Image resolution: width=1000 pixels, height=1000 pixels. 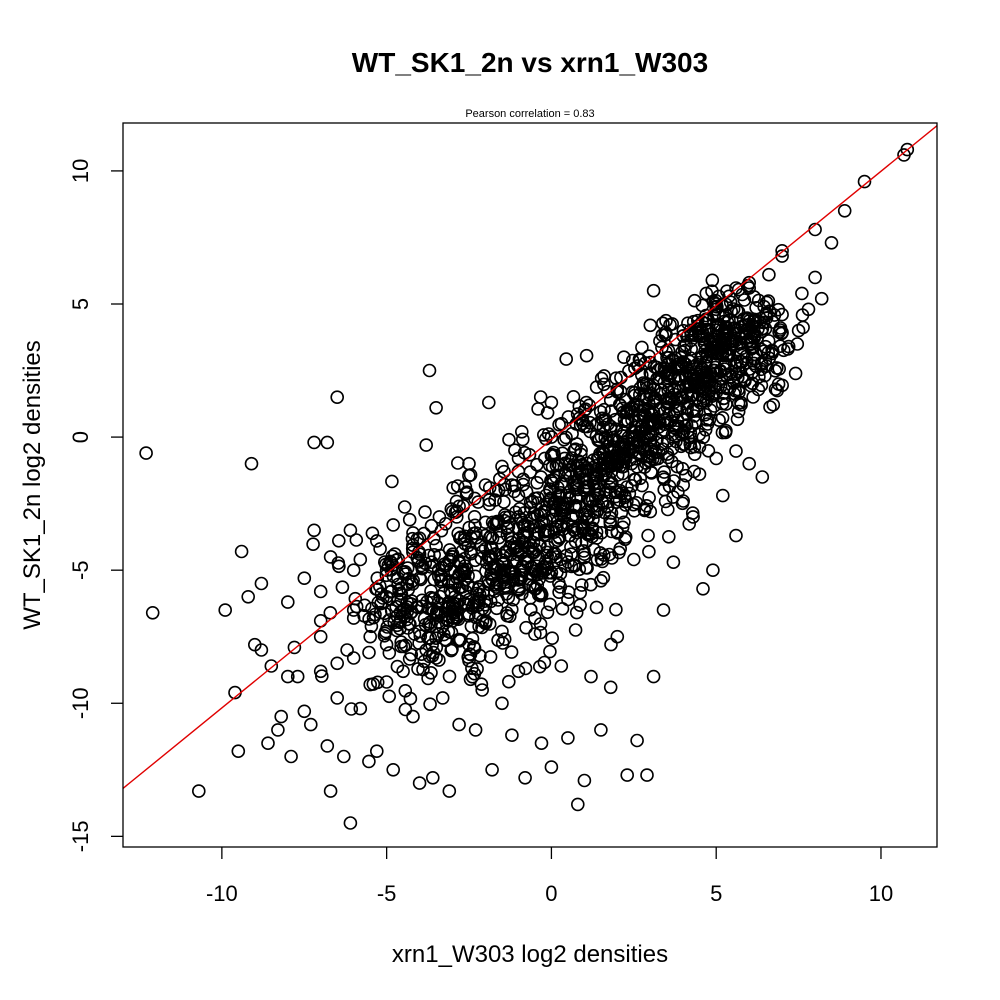 I want to click on y-tick-label: -5, so click(x=80, y=570).